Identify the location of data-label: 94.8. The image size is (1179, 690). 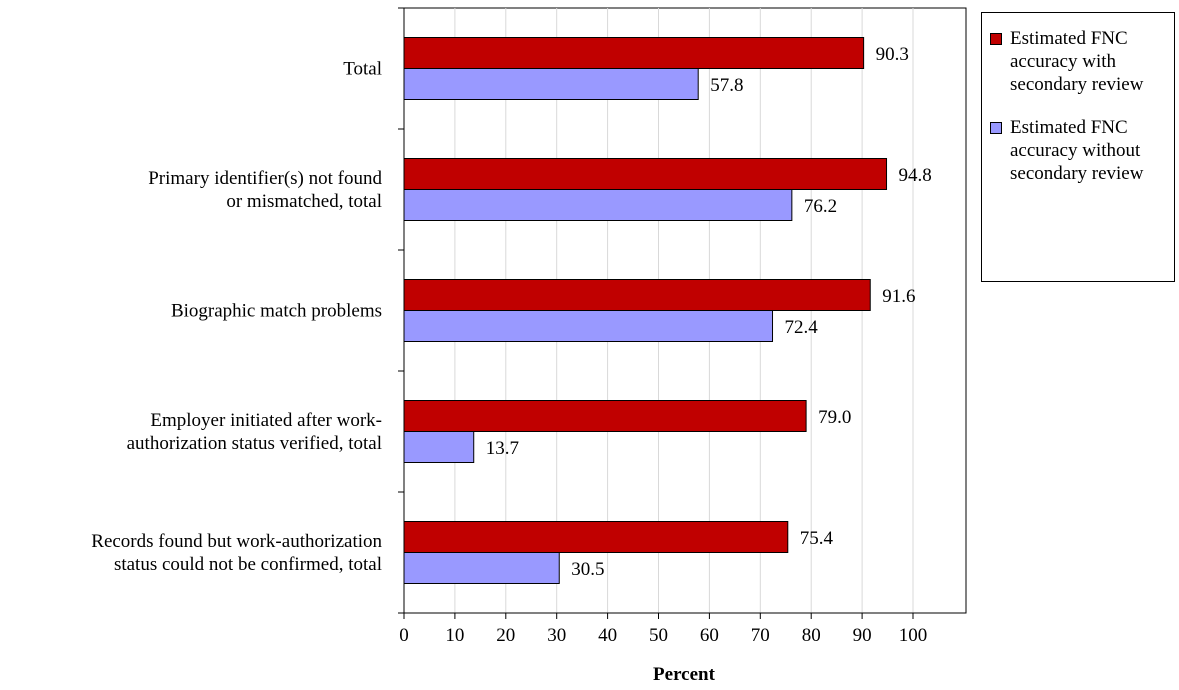
(915, 175).